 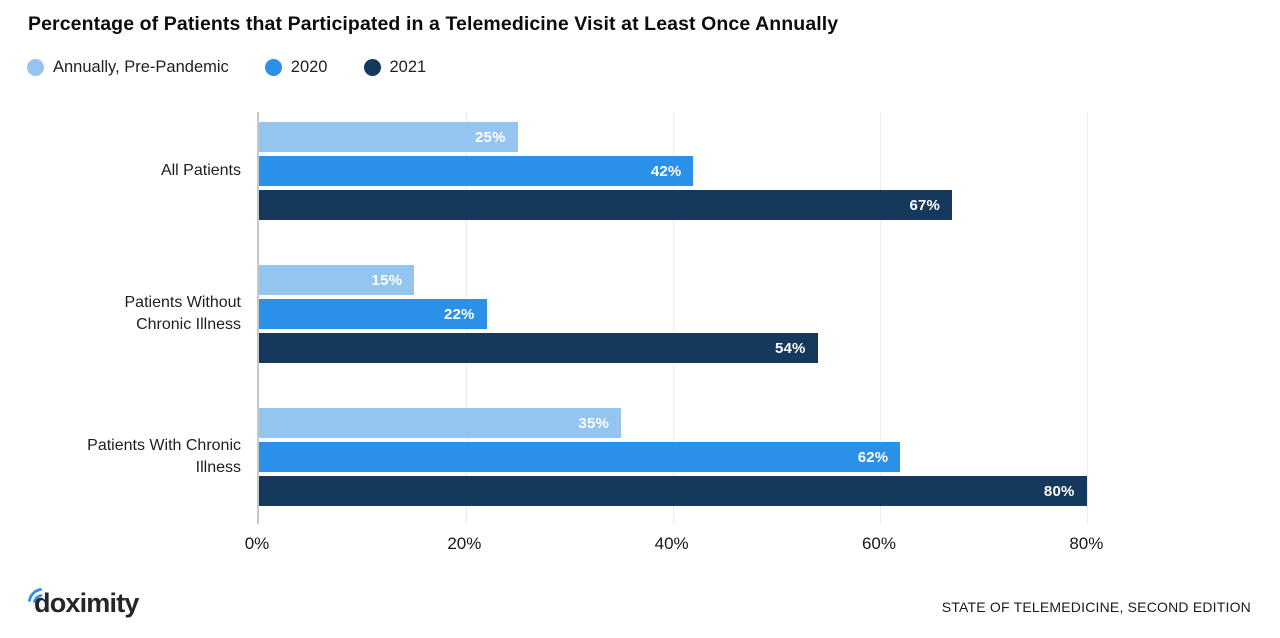 I want to click on doximity-logo: doximity, so click(x=102, y=606).